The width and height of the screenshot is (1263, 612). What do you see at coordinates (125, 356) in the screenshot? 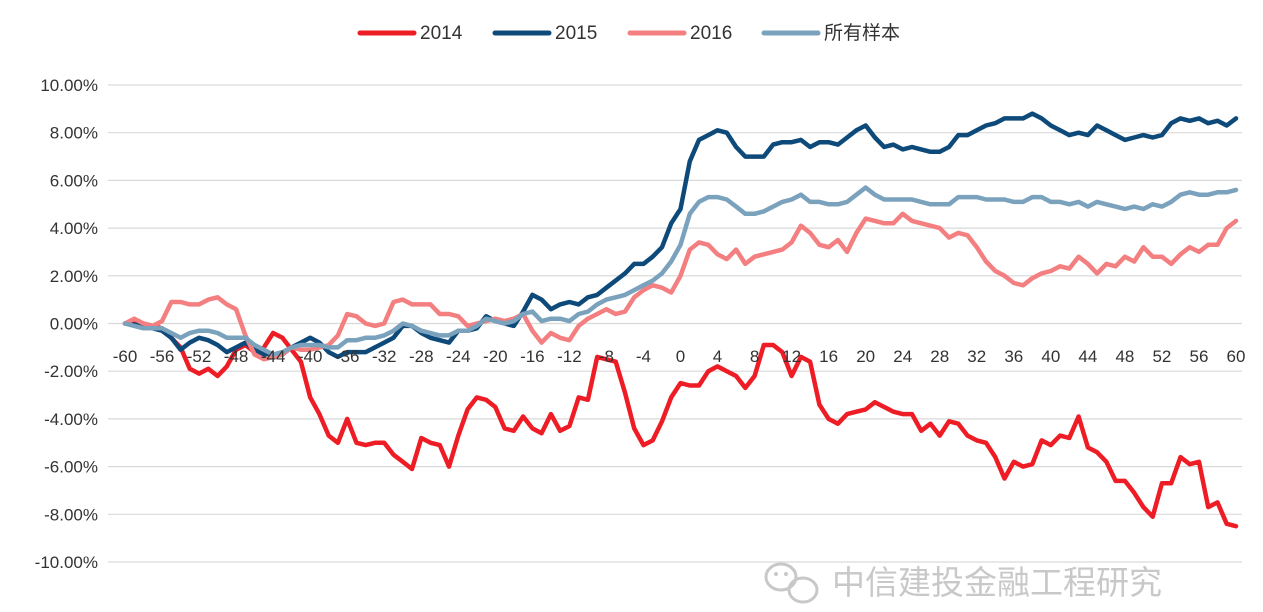
I see `x-tick-label: -60` at bounding box center [125, 356].